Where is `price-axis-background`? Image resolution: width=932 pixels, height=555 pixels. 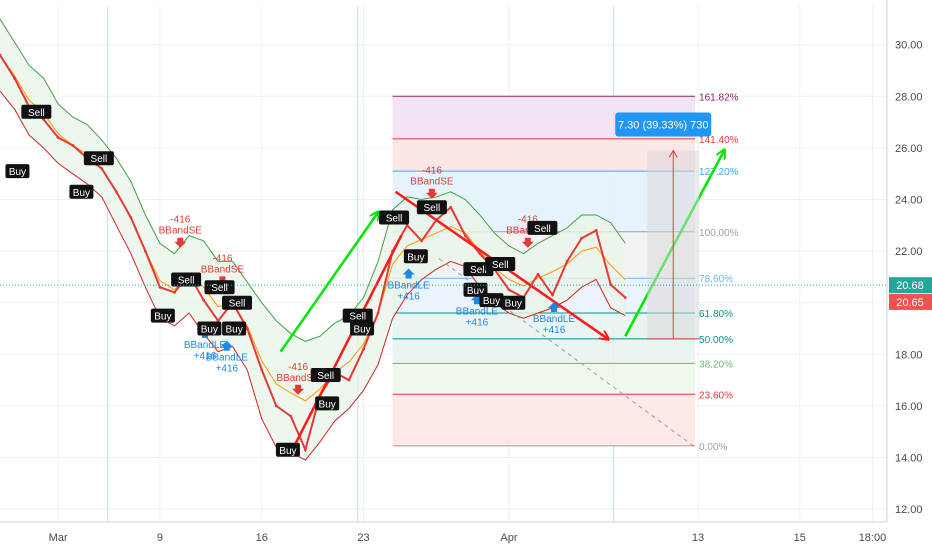 price-axis-background is located at coordinates (909, 275).